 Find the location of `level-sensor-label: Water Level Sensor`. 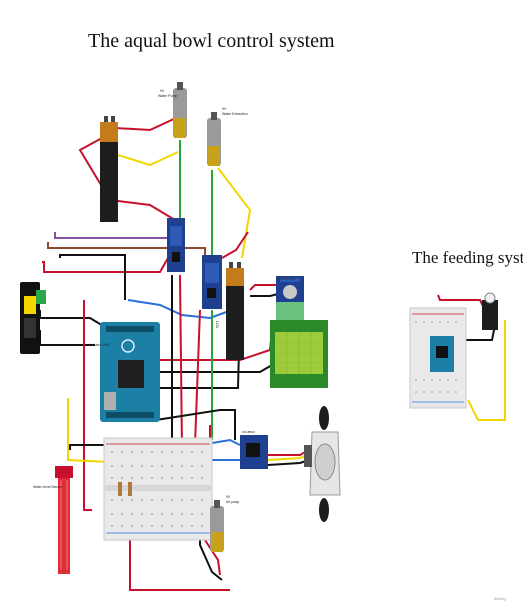

level-sensor-label: Water Level Sensor is located at coordinates (48, 487).